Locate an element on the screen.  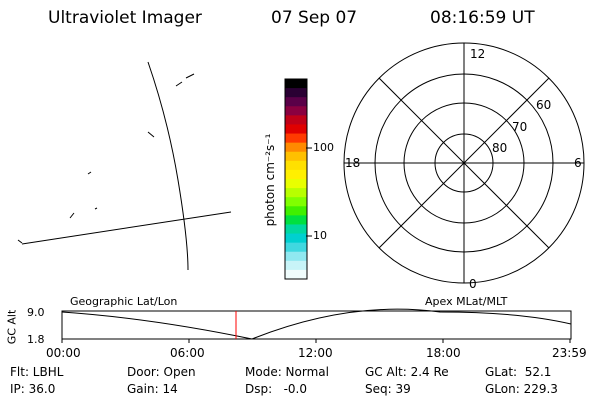
status-gain: Gain: 14 is located at coordinates (152, 389).